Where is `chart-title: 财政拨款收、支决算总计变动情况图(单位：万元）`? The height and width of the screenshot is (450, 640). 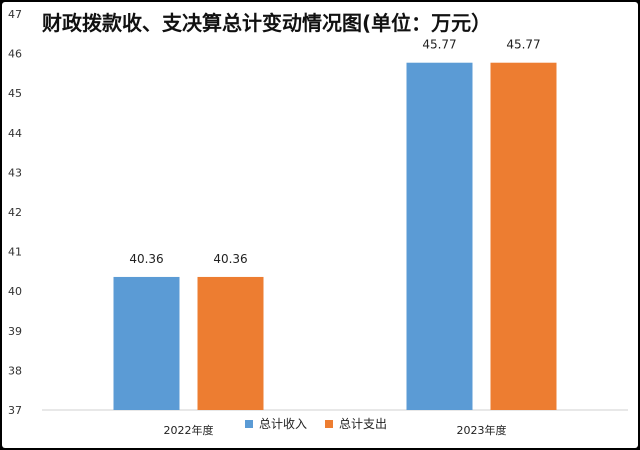 chart-title: 财政拨款收、支决算总计变动情况图(单位：万元） is located at coordinates (267, 23).